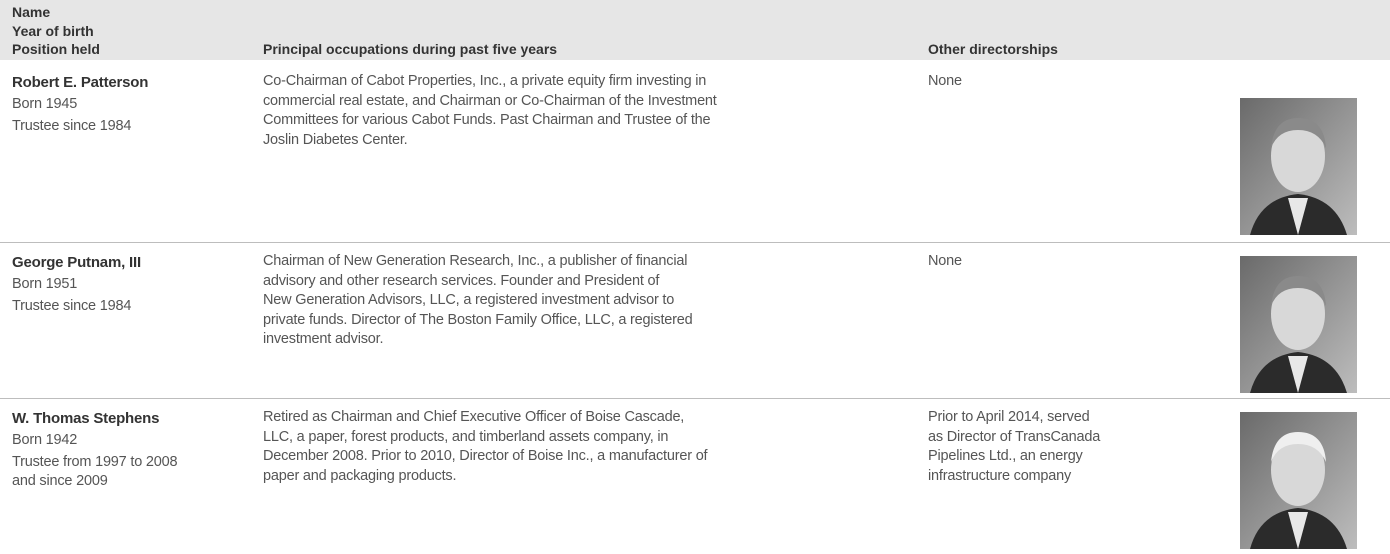  Describe the element at coordinates (695, 30) in the screenshot. I see `header-band` at that location.